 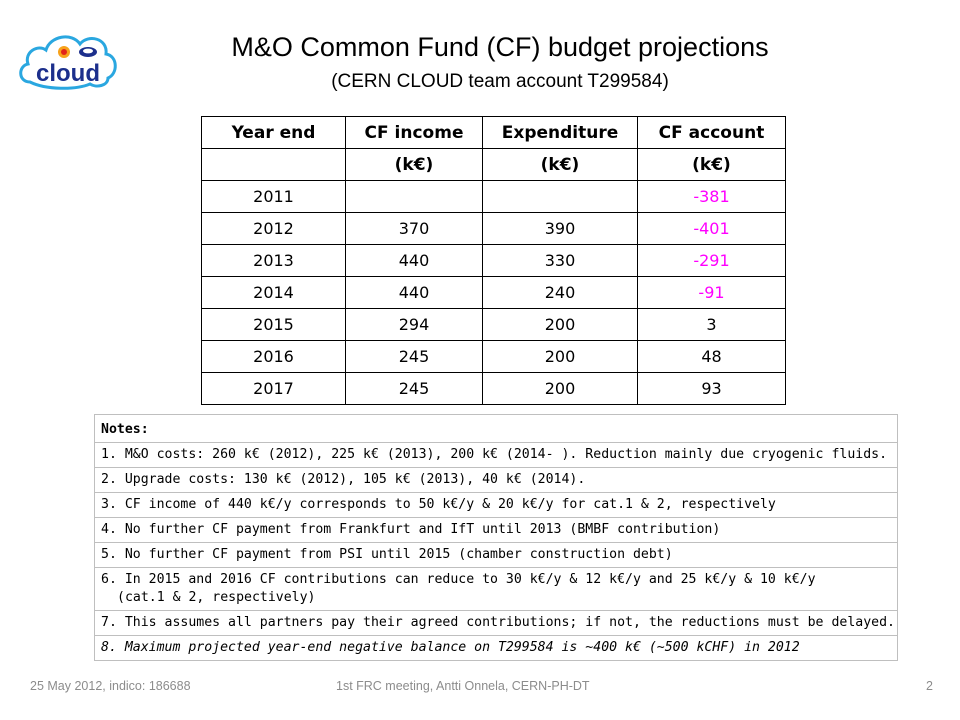 What do you see at coordinates (500, 81) in the screenshot?
I see `page-subtitle: (CERN CLOUD team account T299584)` at bounding box center [500, 81].